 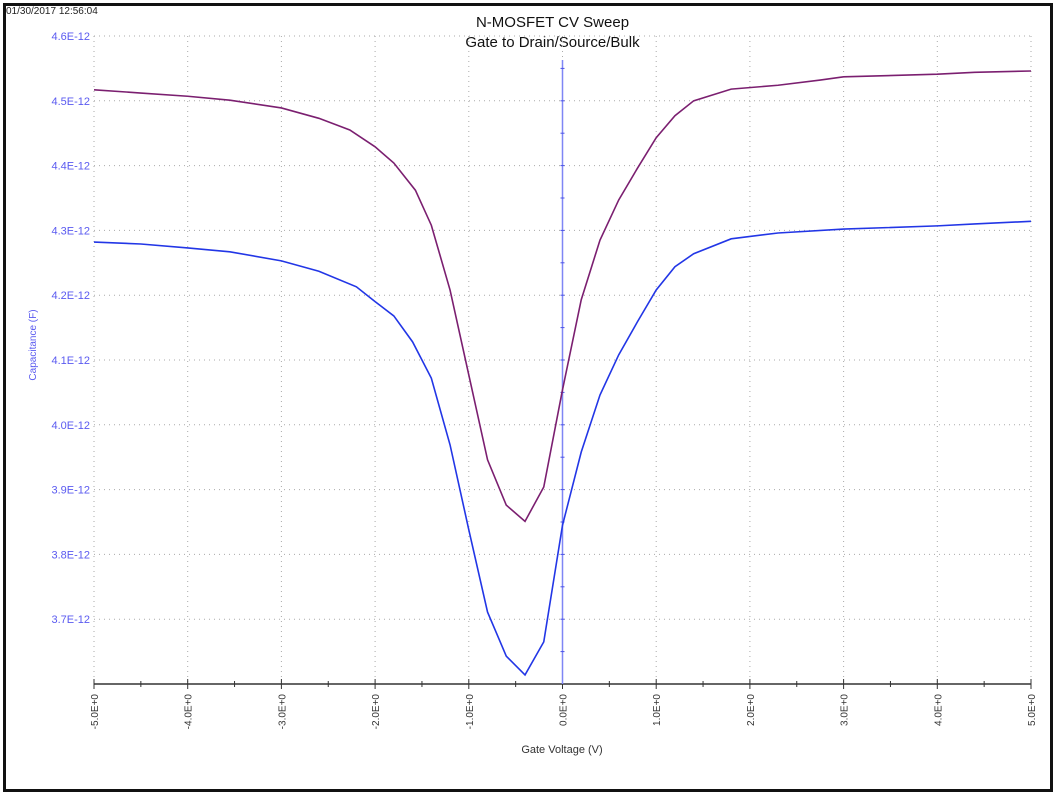 I want to click on timestamp: 01/30/2017 12:56:04, so click(x=52, y=11).